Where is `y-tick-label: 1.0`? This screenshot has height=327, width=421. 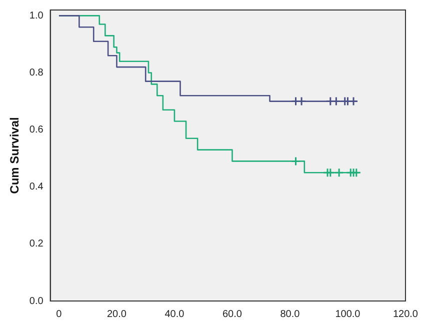 y-tick-label: 1.0 is located at coordinates (36, 16).